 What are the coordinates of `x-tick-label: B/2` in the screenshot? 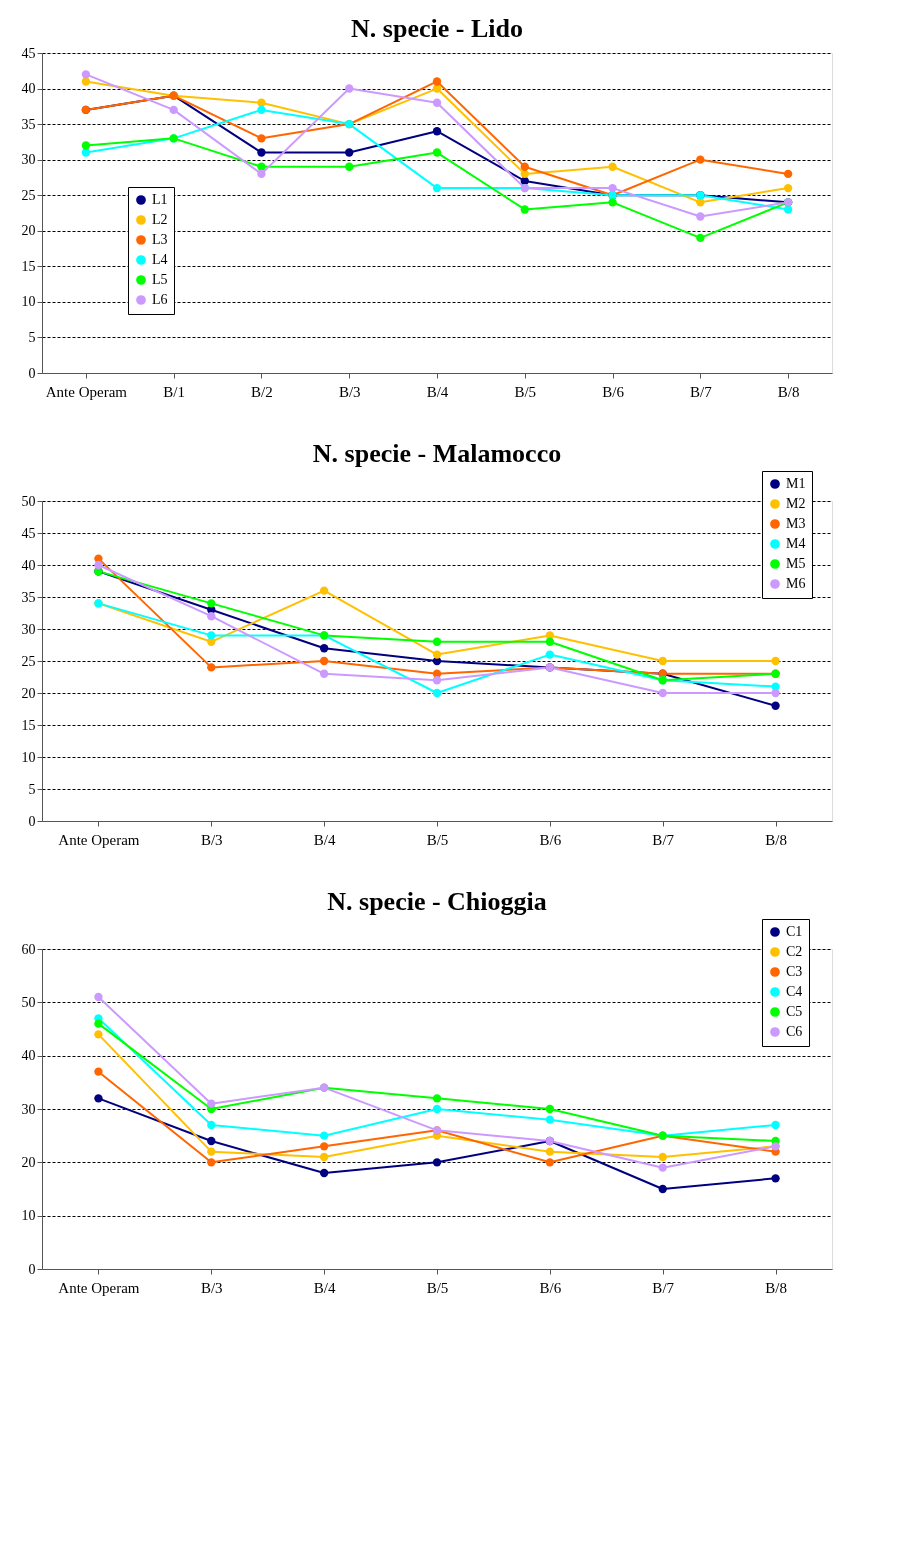 It's located at (262, 391).